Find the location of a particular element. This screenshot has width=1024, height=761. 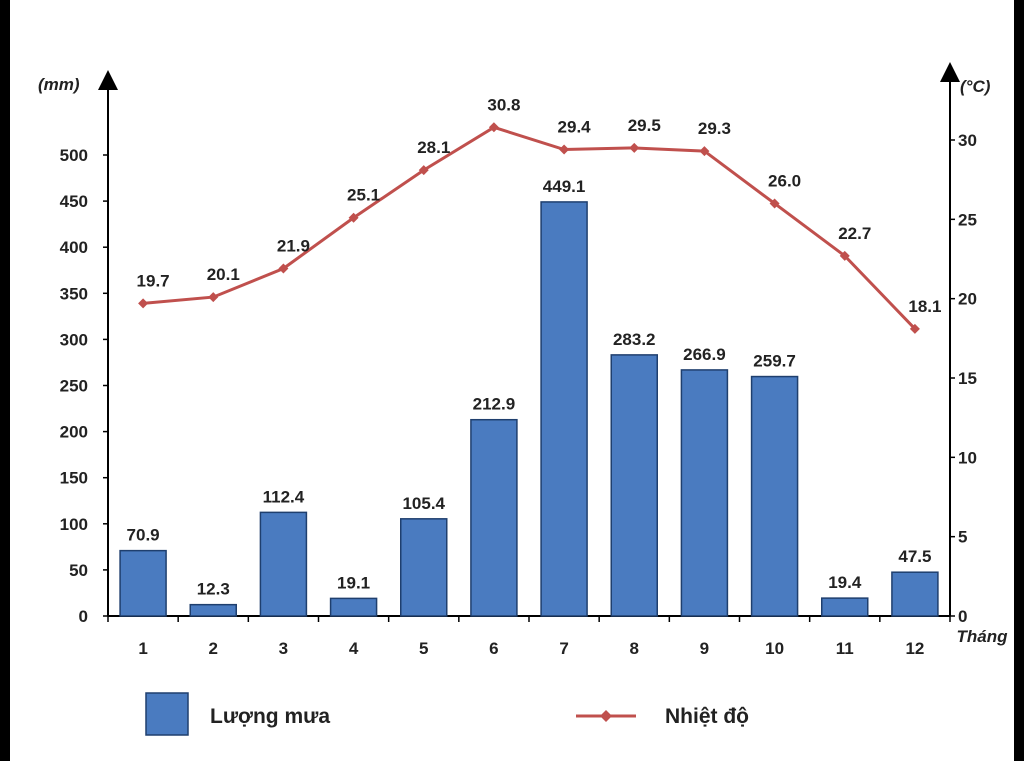

left-tick-label: 200 is located at coordinates (74, 432).